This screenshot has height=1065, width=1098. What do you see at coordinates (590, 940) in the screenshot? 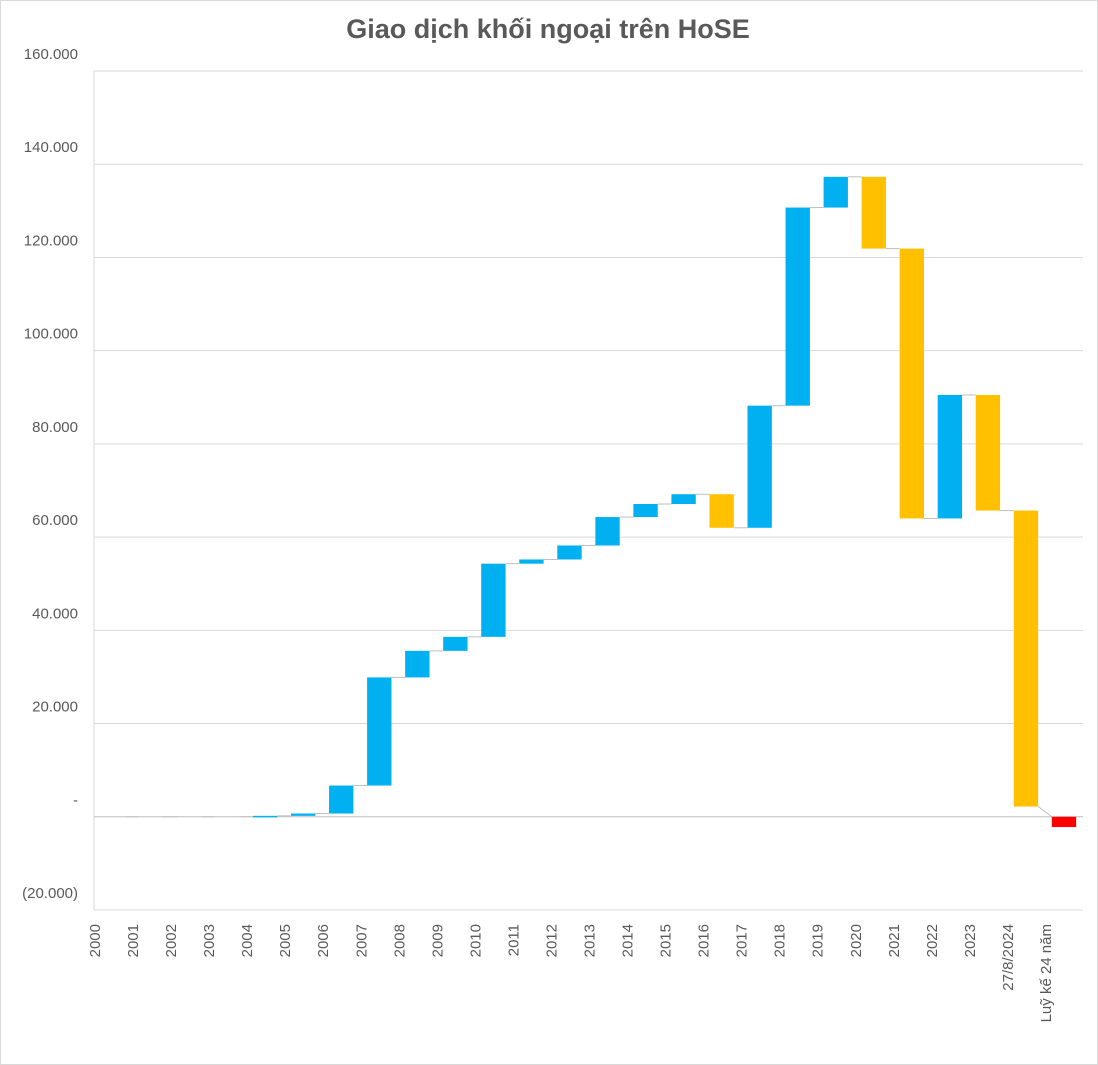
I see `x-tick-label: 2013` at bounding box center [590, 940].